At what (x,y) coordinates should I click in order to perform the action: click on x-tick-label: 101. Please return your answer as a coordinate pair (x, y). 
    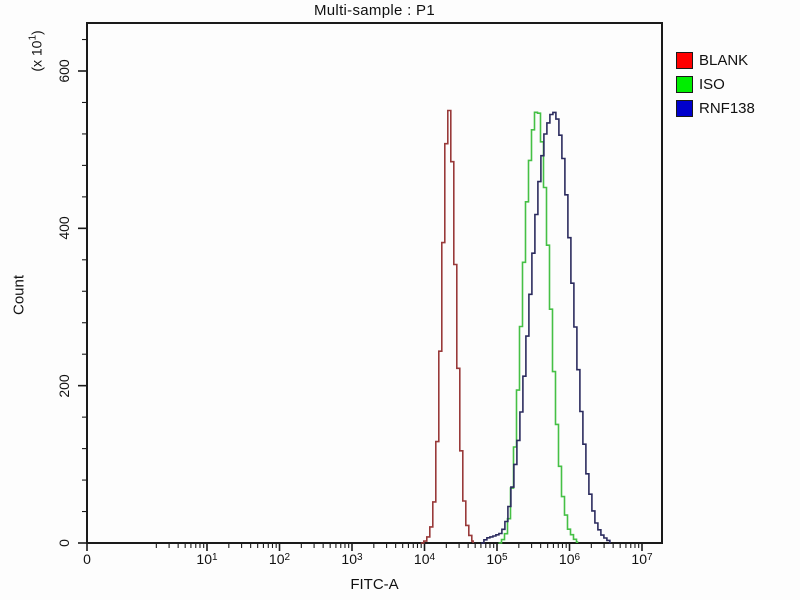
    Looking at the image, I should click on (207, 559).